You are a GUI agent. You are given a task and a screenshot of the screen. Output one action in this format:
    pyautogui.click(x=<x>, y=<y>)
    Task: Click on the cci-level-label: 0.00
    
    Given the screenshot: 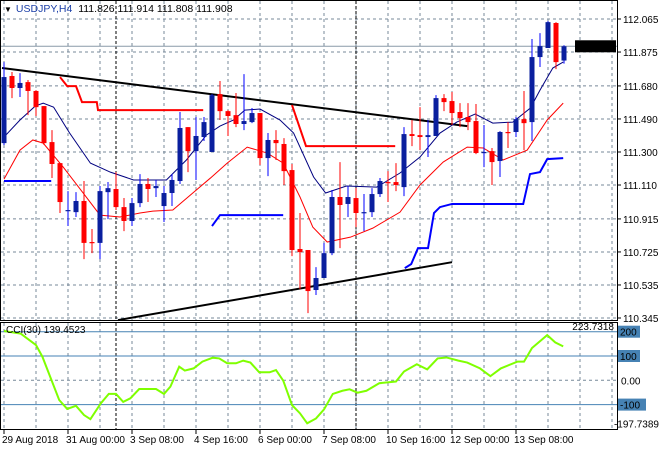 What is the action you would take?
    pyautogui.click(x=631, y=381)
    